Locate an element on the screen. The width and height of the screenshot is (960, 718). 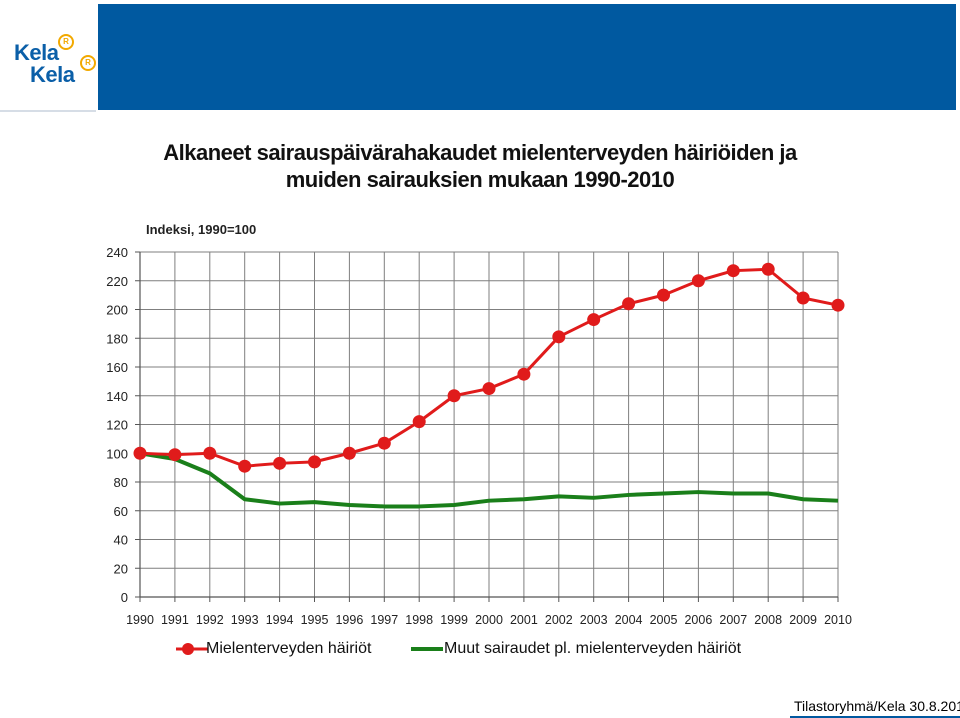
y-tick-label: 60 is located at coordinates (121, 511).